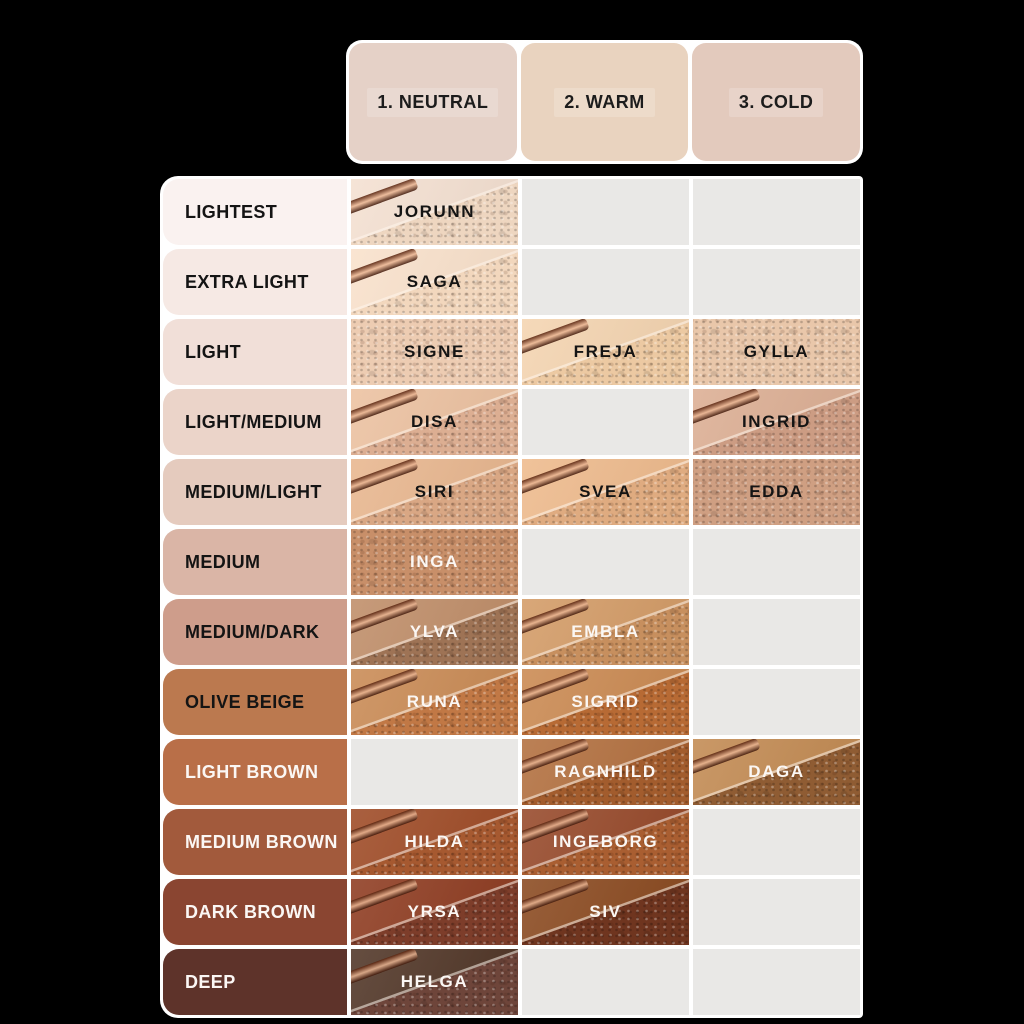 This screenshot has height=1024, width=1024. I want to click on row-label-deep: DEEP, so click(255, 982).